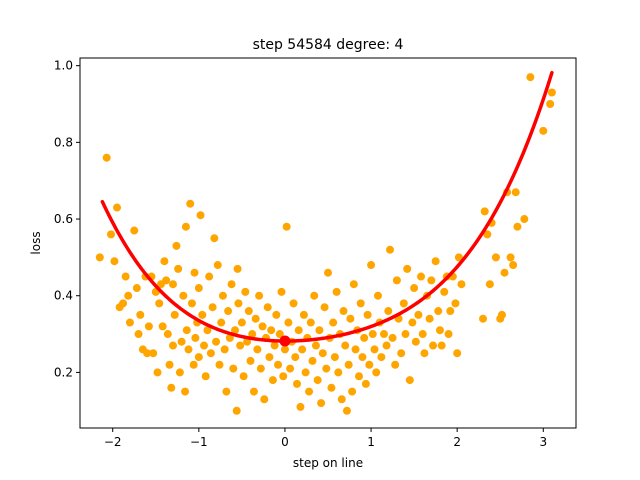 This screenshot has height=480, width=640. Describe the element at coordinates (63, 219) in the screenshot. I see `y-tick-label: 0.6` at that location.